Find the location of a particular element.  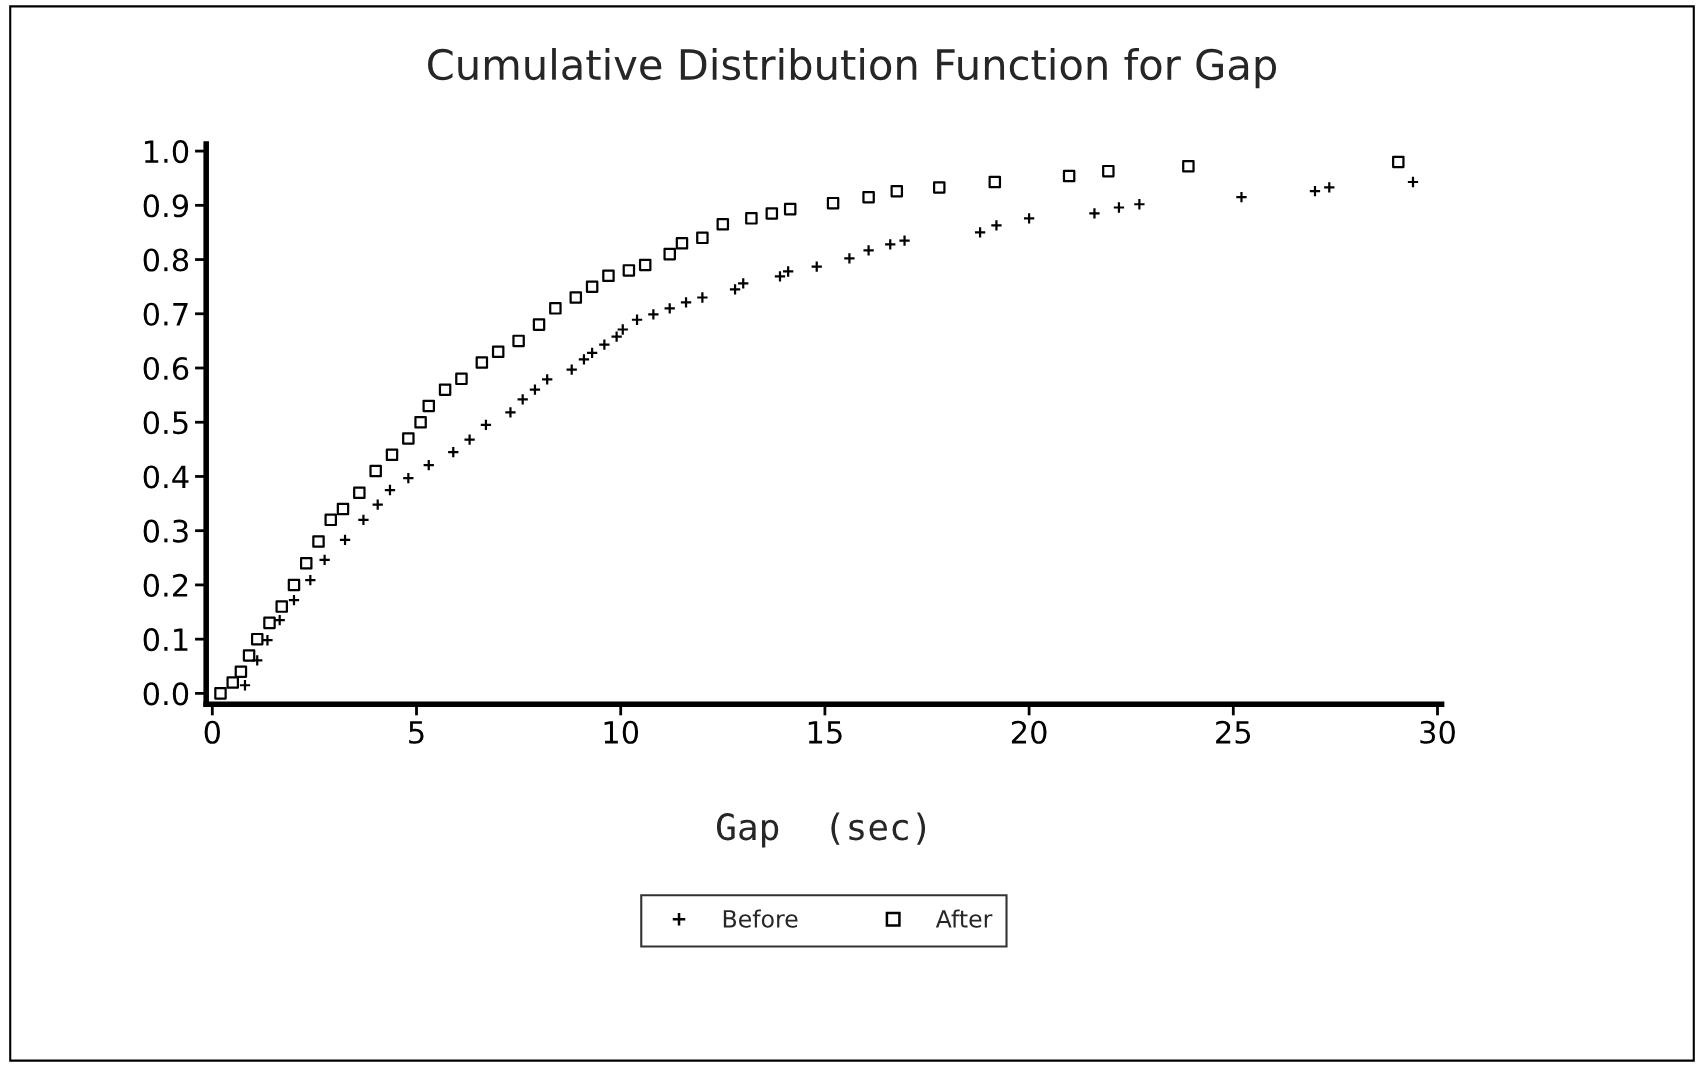

y-tick-label: 0.1 is located at coordinates (165, 640).